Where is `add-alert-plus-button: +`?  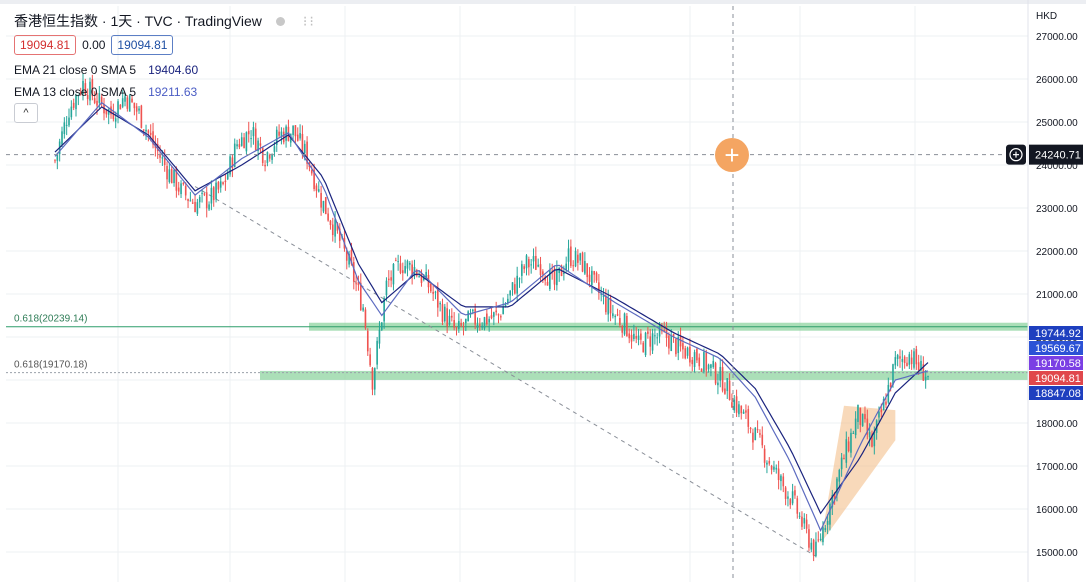
add-alert-plus-button: + is located at coordinates (732, 155).